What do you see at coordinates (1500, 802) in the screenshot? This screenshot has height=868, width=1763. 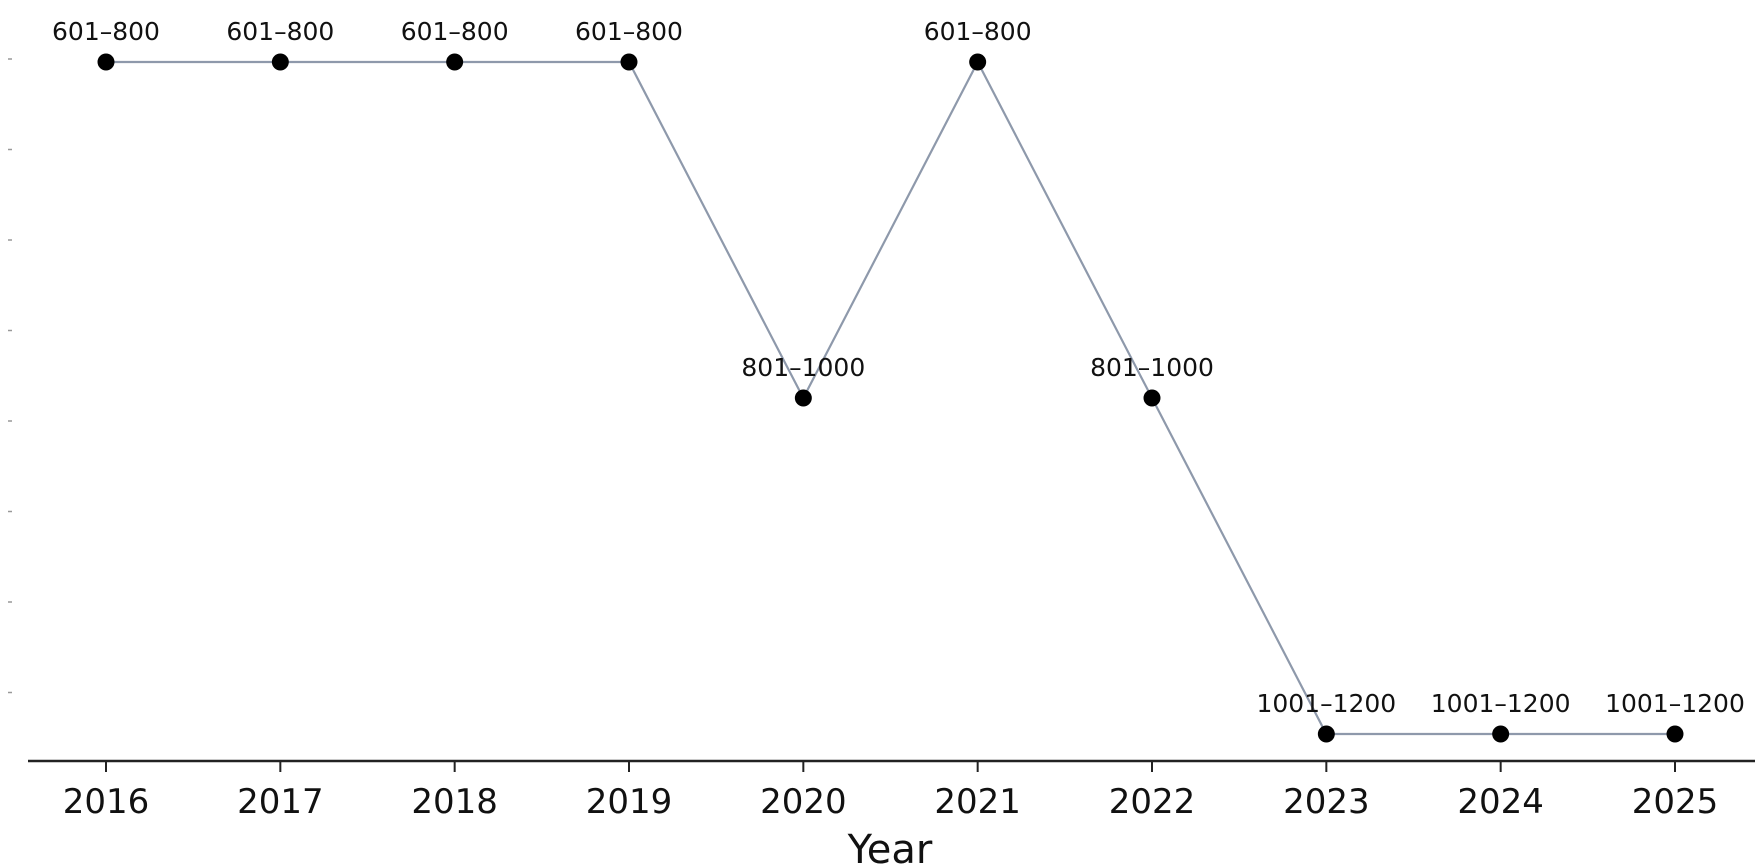 I see `x-tick-label: 2024` at bounding box center [1500, 802].